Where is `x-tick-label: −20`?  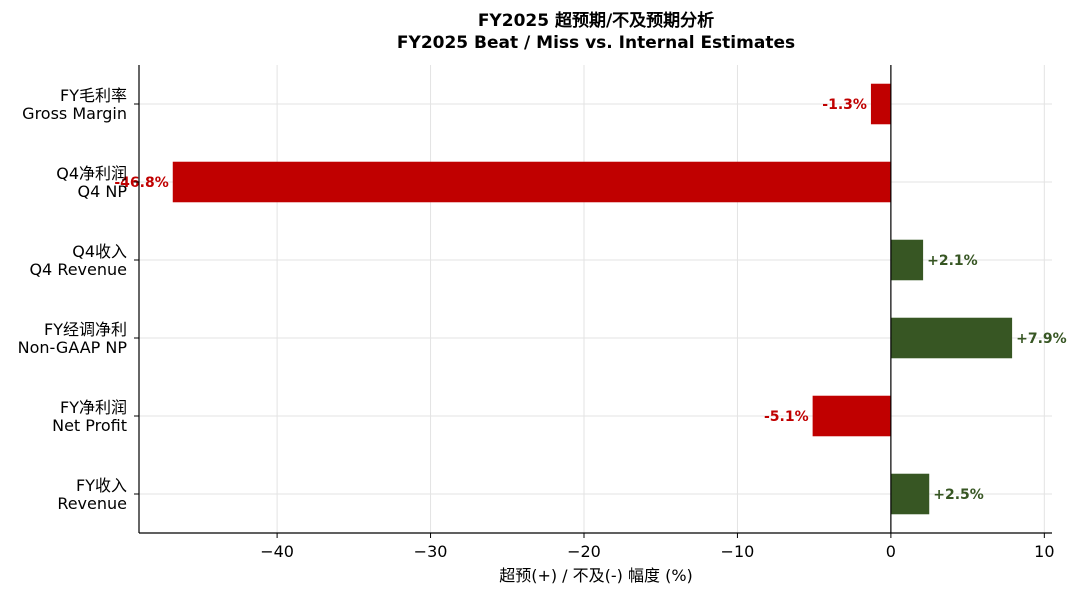
x-tick-label: −20 is located at coordinates (584, 551).